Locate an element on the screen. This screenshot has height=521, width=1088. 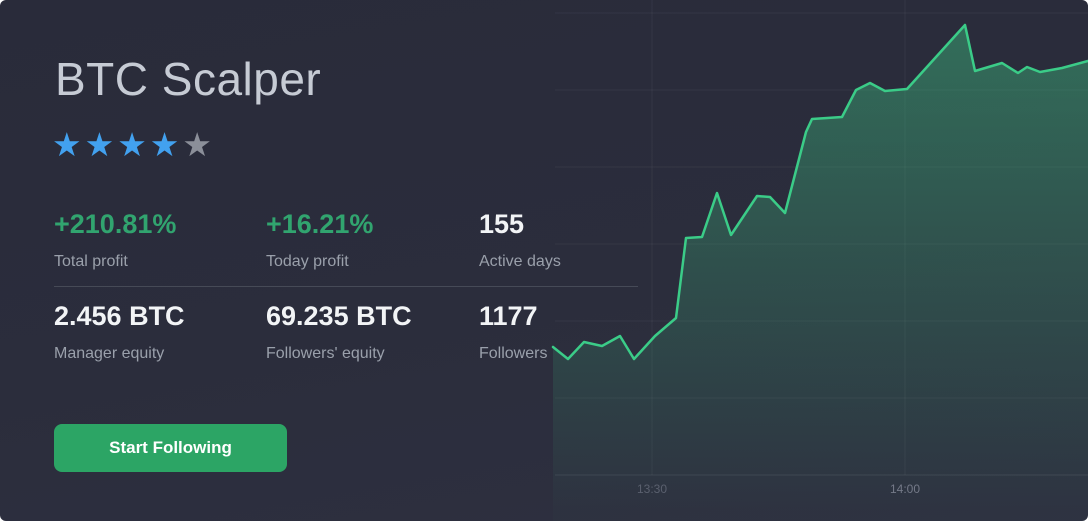
stat-value: 1177 is located at coordinates (508, 316).